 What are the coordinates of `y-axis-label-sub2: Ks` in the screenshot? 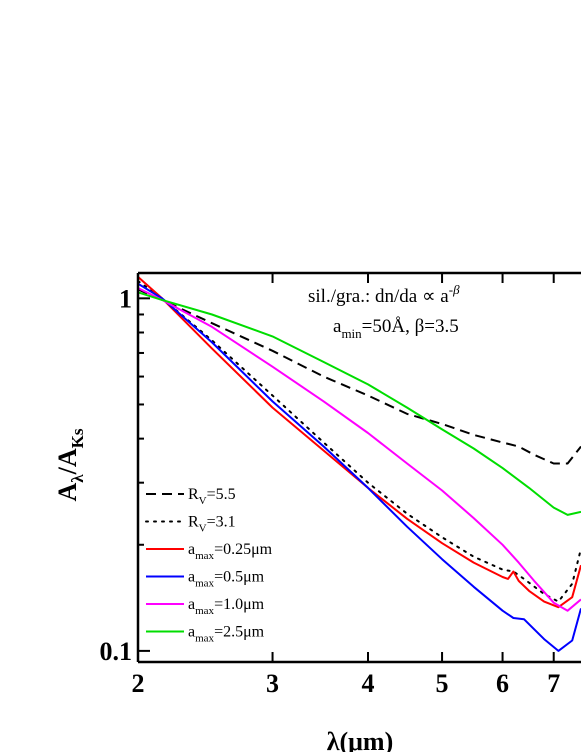 It's located at (77, 438).